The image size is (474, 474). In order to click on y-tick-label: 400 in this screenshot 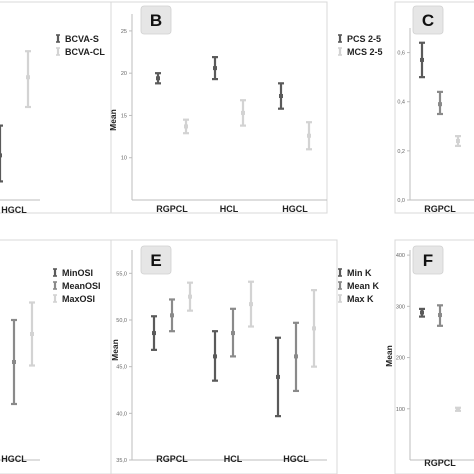, I will do `click(400, 256)`.